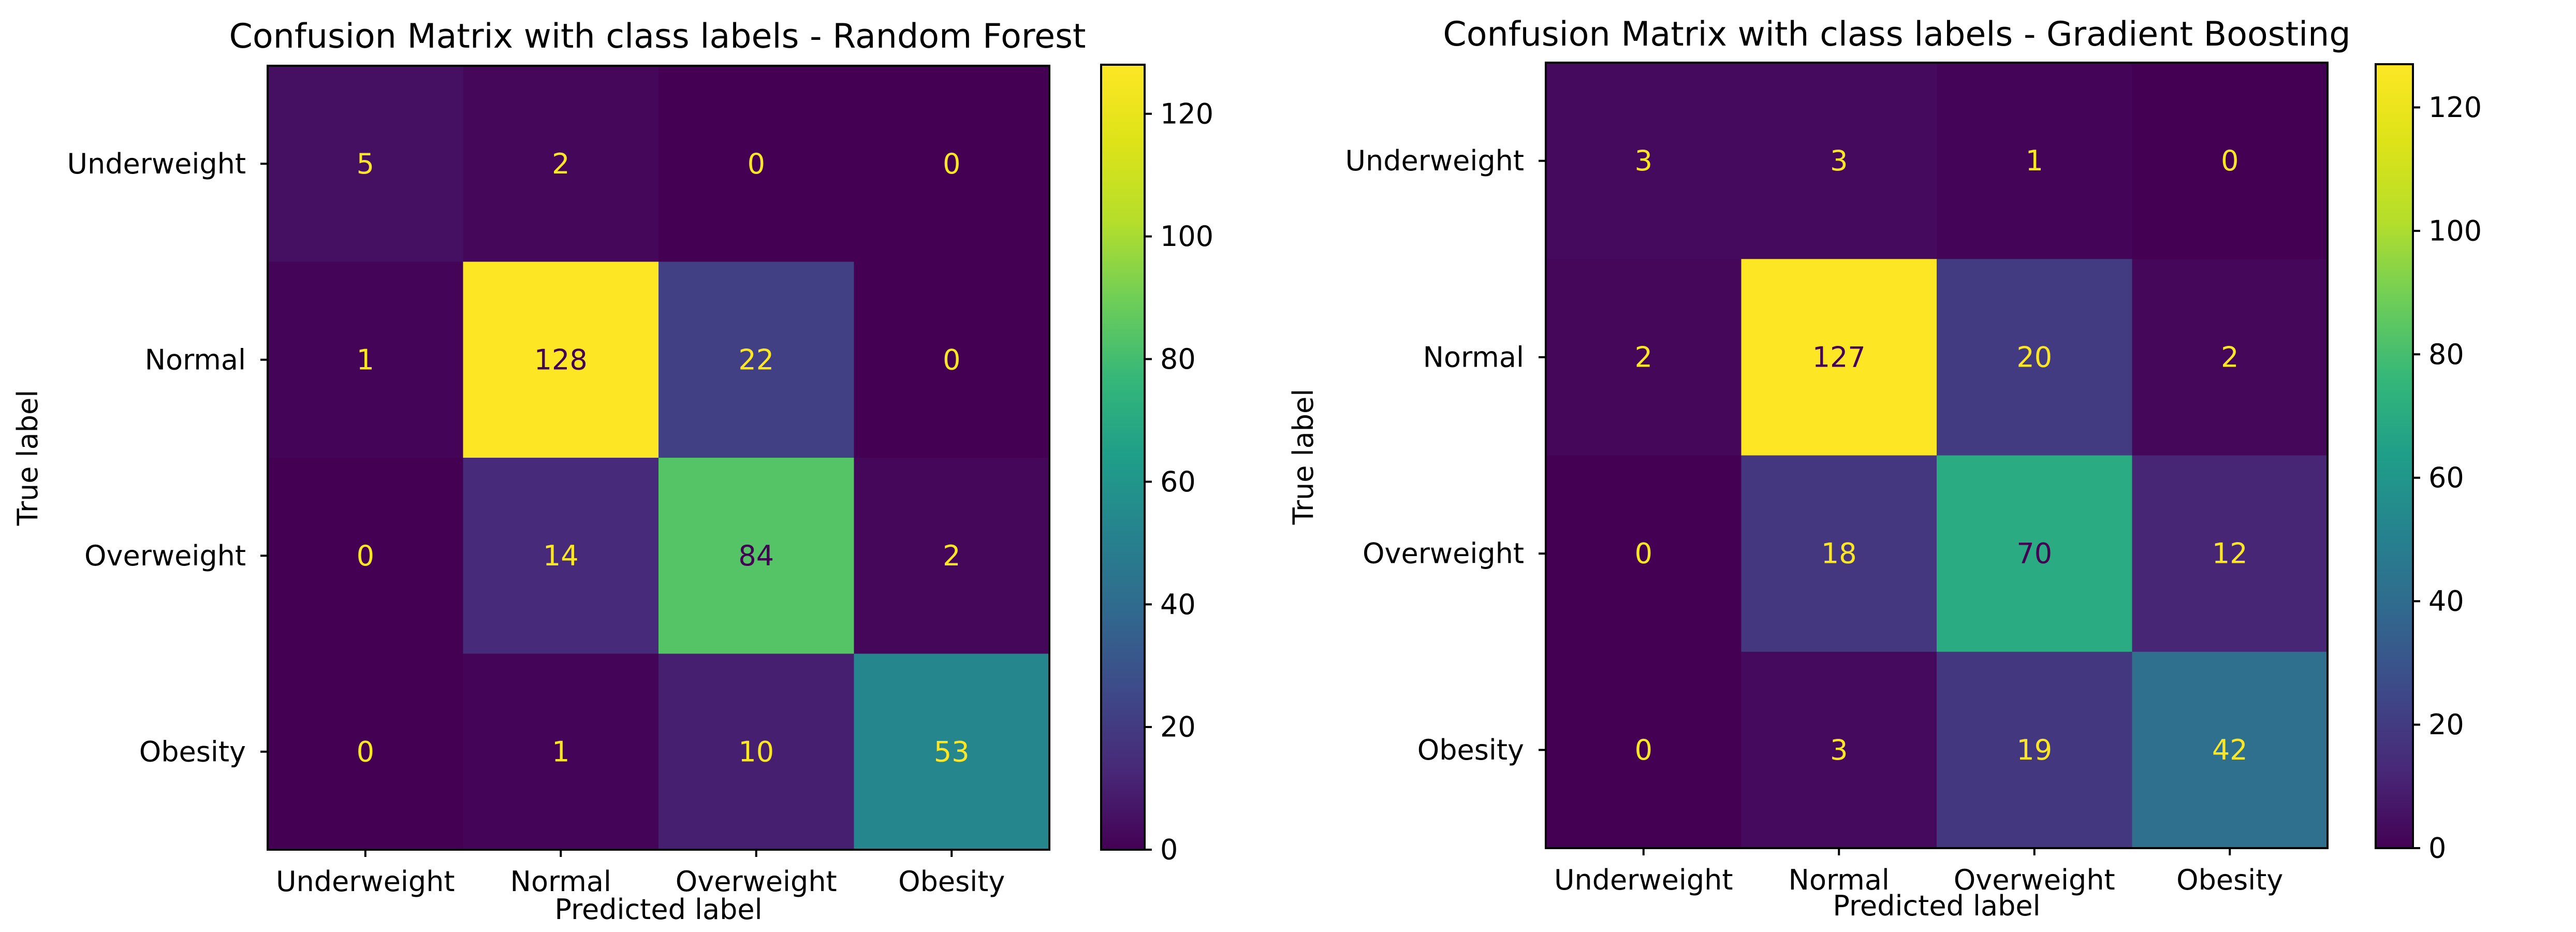  I want to click on cell-value-label: 10, so click(756, 751).